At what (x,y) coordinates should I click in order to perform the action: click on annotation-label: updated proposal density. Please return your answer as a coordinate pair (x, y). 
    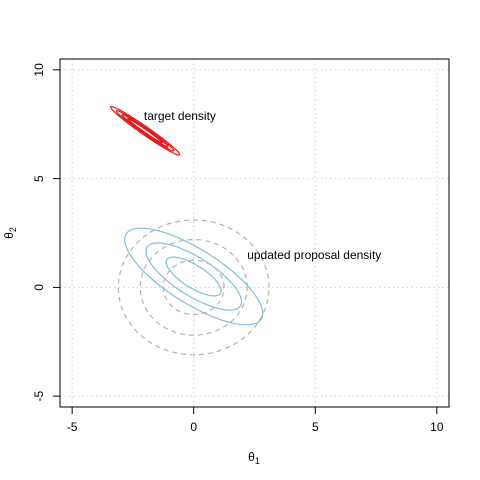
    Looking at the image, I should click on (314, 255).